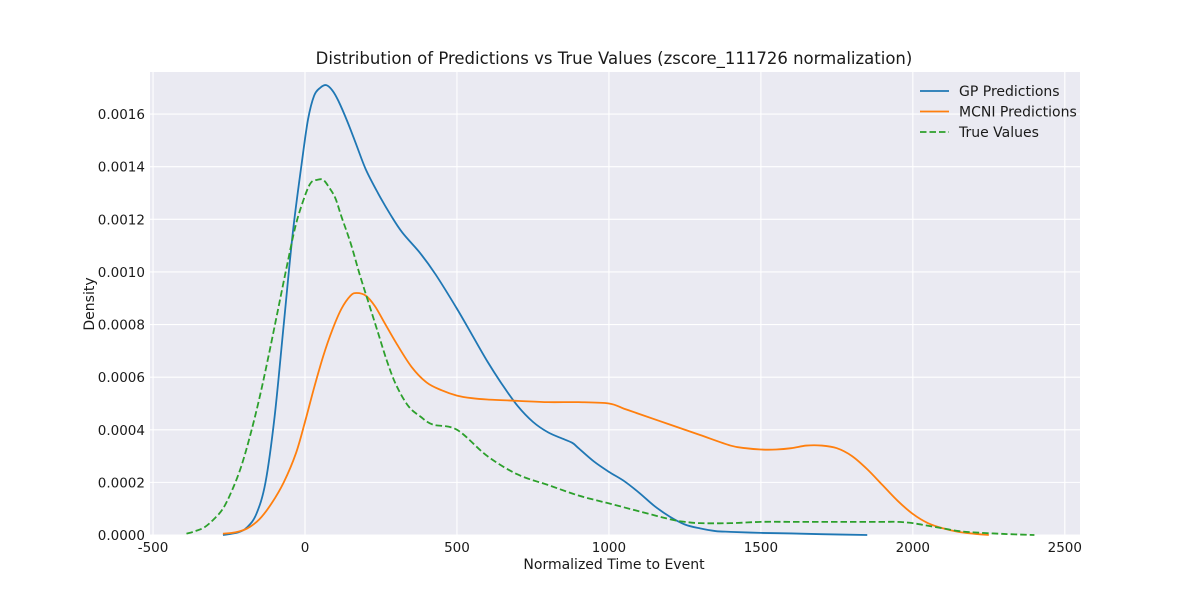  What do you see at coordinates (305, 548) in the screenshot?
I see `x-tick-label: 0` at bounding box center [305, 548].